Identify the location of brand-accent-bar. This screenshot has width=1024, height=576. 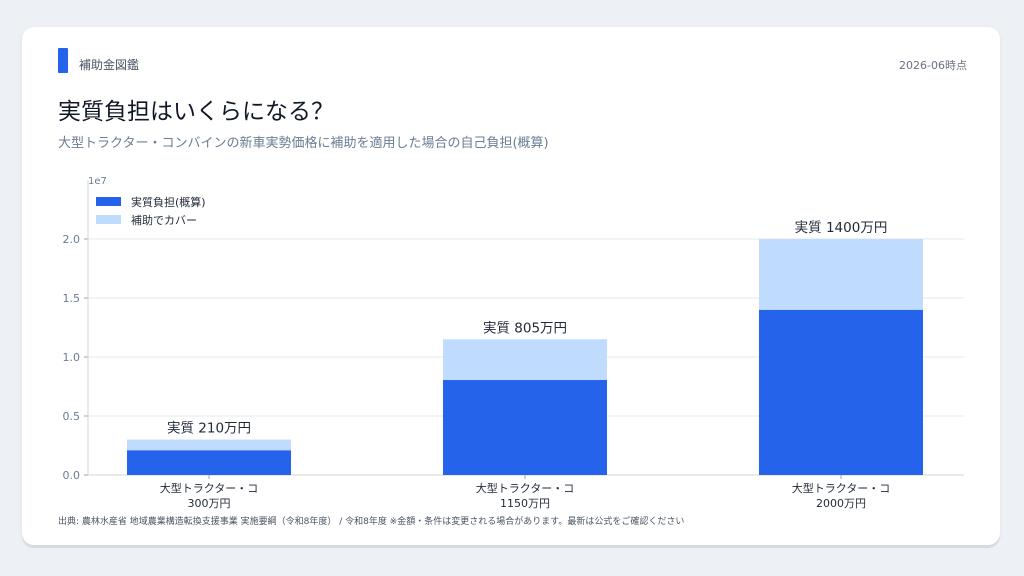
(63, 60).